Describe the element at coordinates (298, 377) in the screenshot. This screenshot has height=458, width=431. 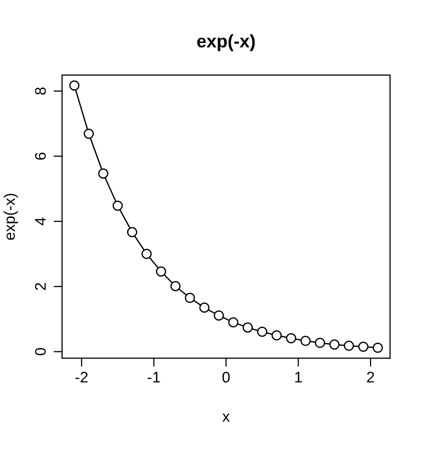
I see `x-tick-label: 1` at that location.